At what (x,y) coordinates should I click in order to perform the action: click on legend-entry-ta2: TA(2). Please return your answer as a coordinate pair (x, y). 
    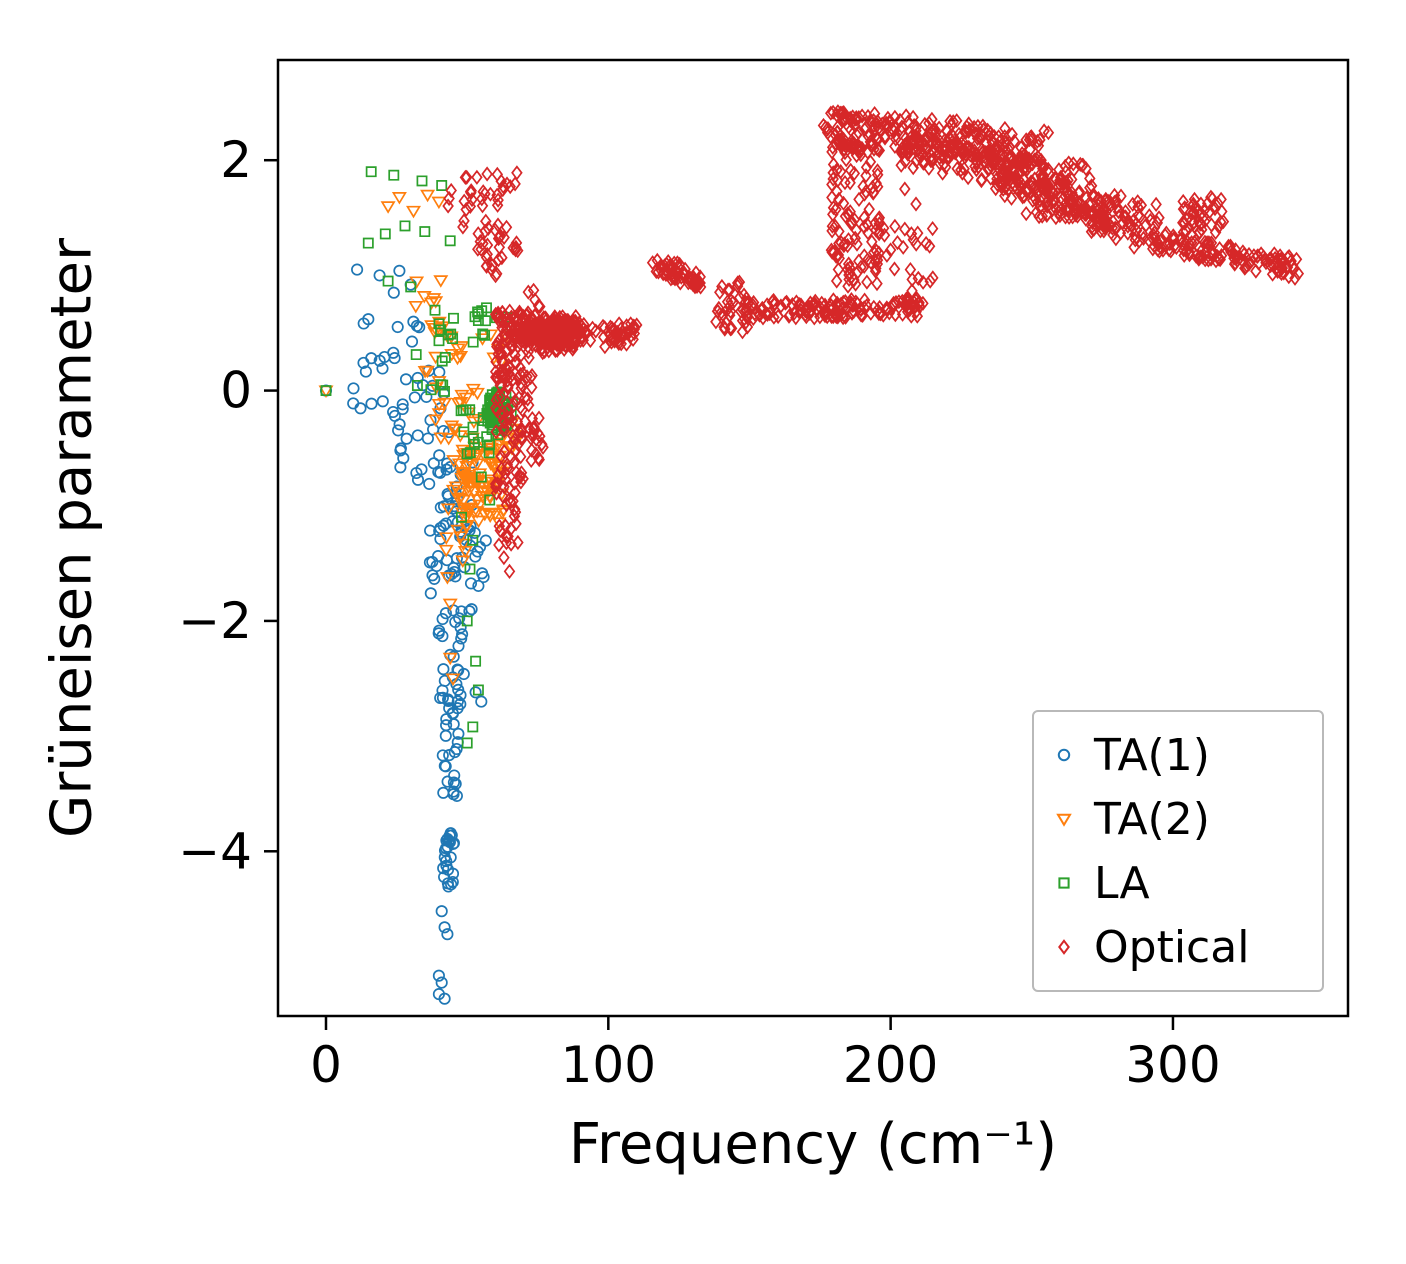
    Looking at the image, I should click on (1178, 819).